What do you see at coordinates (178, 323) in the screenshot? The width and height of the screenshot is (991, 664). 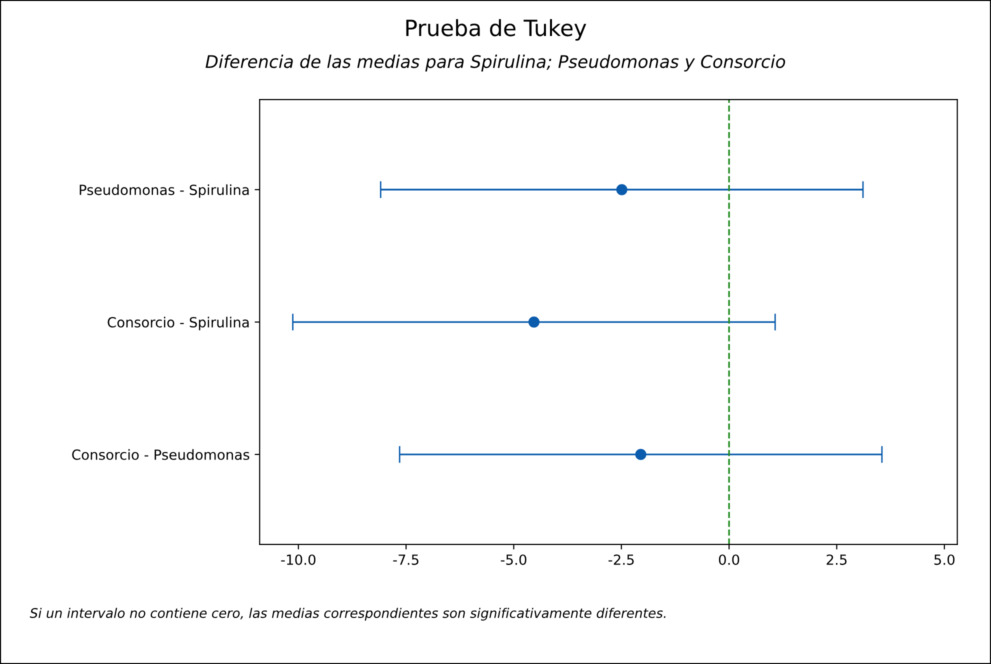 I see `y-tick-label: Consorcio - Spirulina` at bounding box center [178, 323].